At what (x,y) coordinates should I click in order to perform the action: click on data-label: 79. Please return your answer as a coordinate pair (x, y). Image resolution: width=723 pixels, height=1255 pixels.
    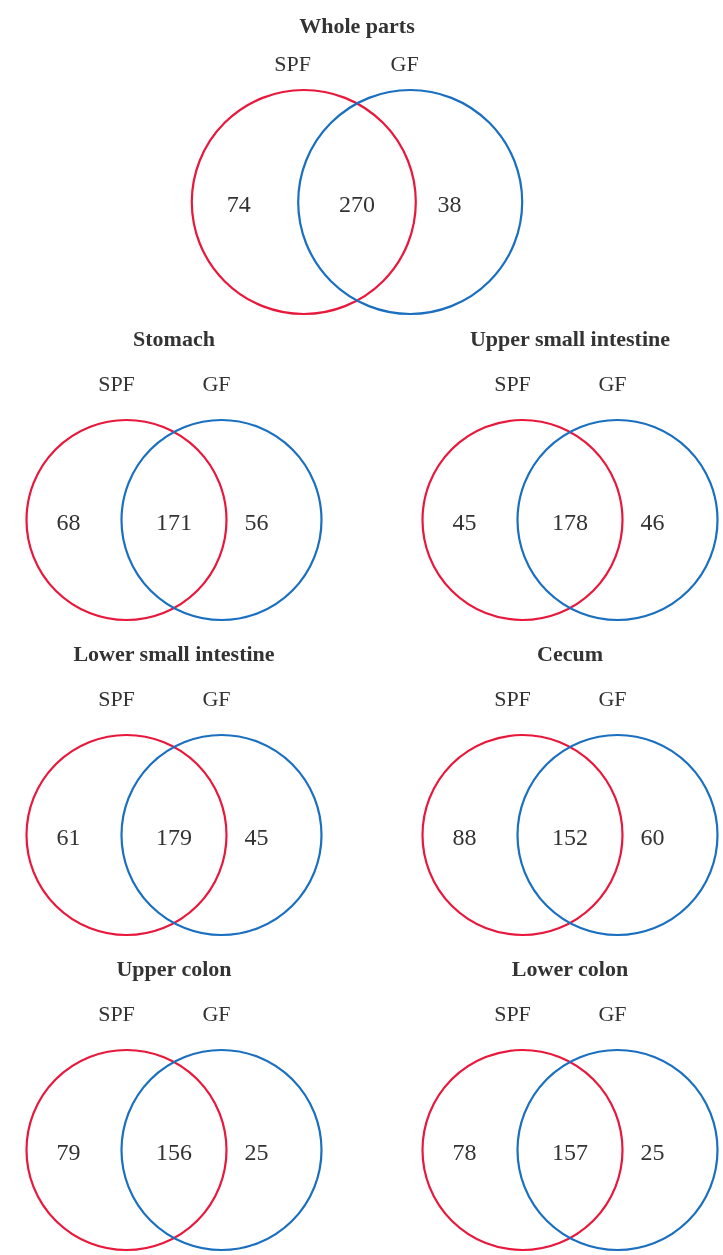
    Looking at the image, I should click on (68, 1152).